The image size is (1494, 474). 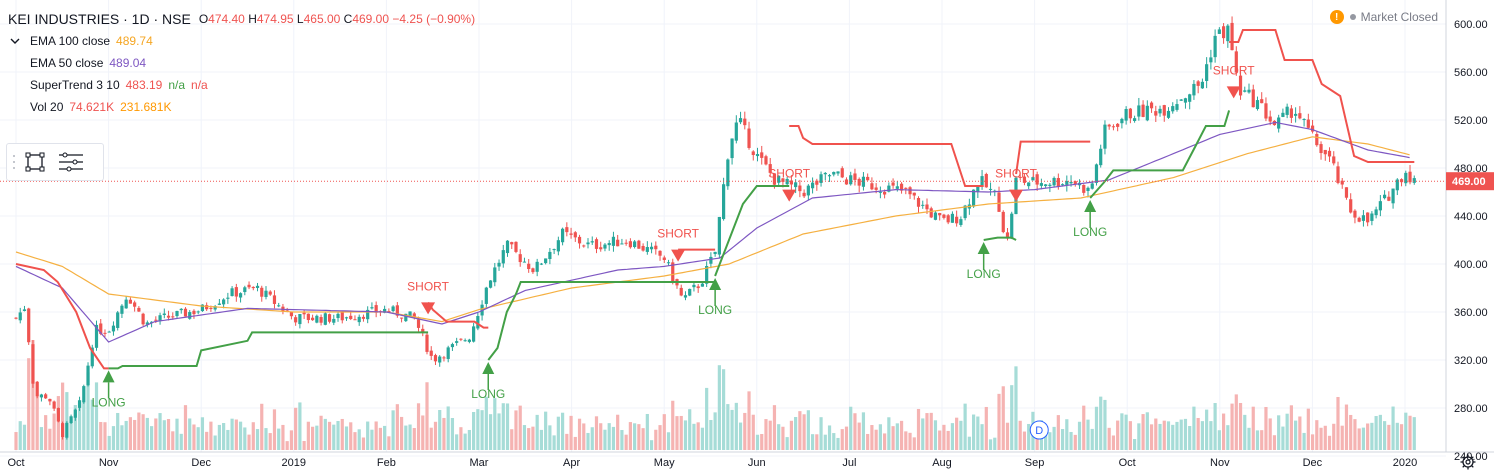 What do you see at coordinates (35, 162) in the screenshot?
I see `select-rectangle-button` at bounding box center [35, 162].